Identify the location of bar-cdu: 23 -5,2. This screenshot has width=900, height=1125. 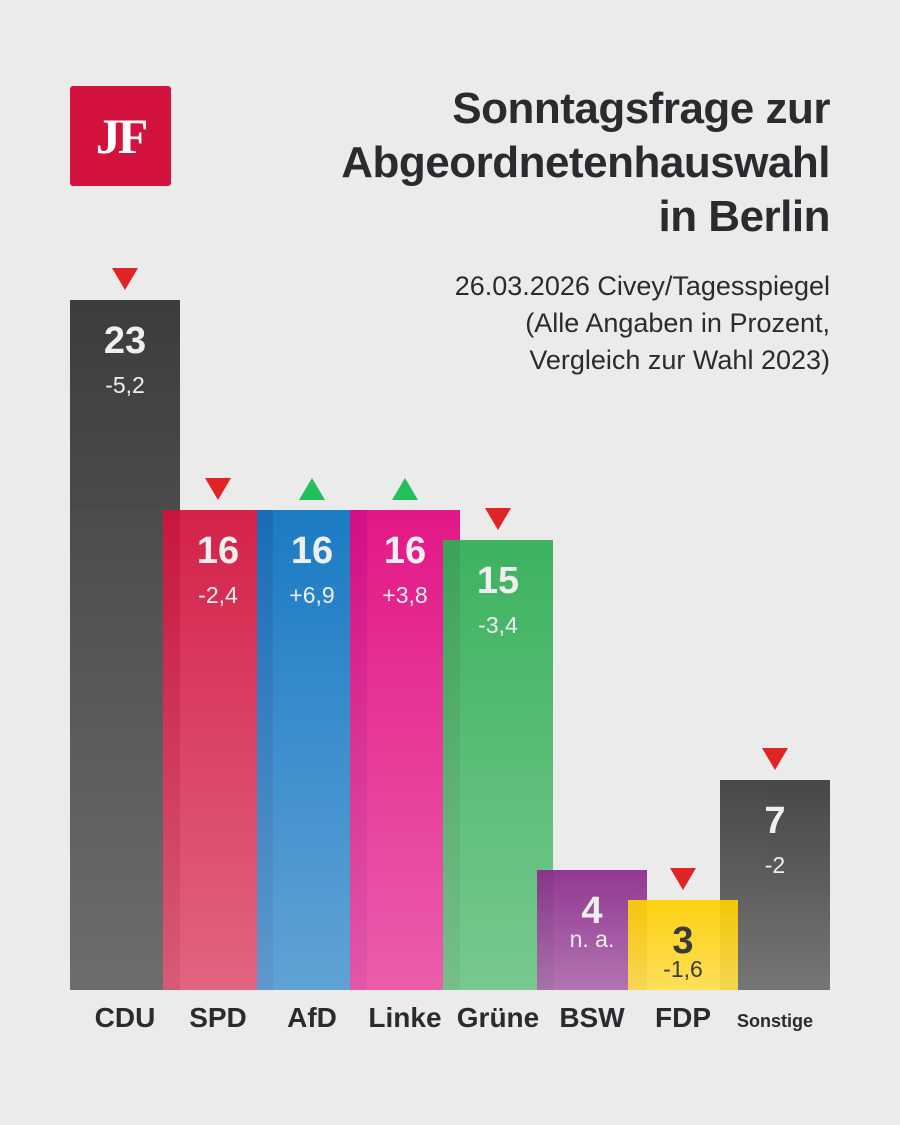
(125, 645).